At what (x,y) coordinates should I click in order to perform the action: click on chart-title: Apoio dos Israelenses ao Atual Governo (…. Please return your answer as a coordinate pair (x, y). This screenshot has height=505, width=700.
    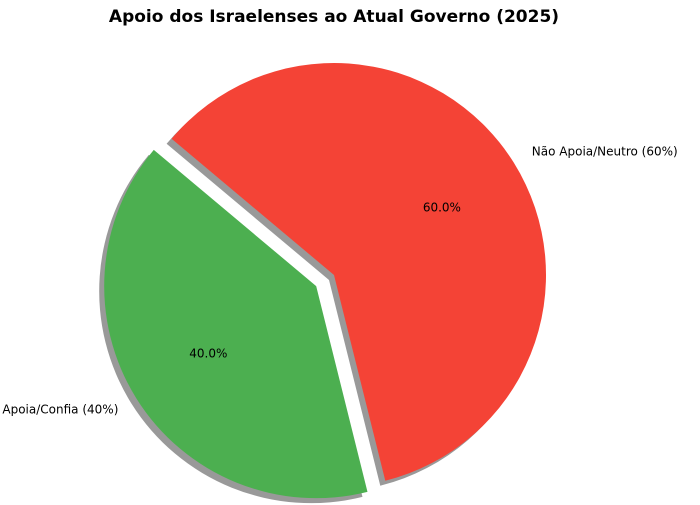
    Looking at the image, I should click on (334, 17).